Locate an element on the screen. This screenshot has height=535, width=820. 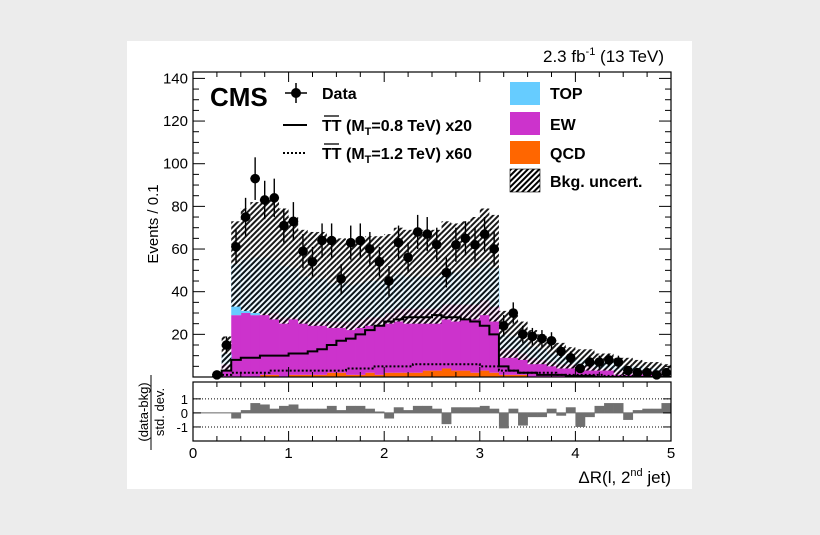
x-tick-label: 2 is located at coordinates (384, 453).